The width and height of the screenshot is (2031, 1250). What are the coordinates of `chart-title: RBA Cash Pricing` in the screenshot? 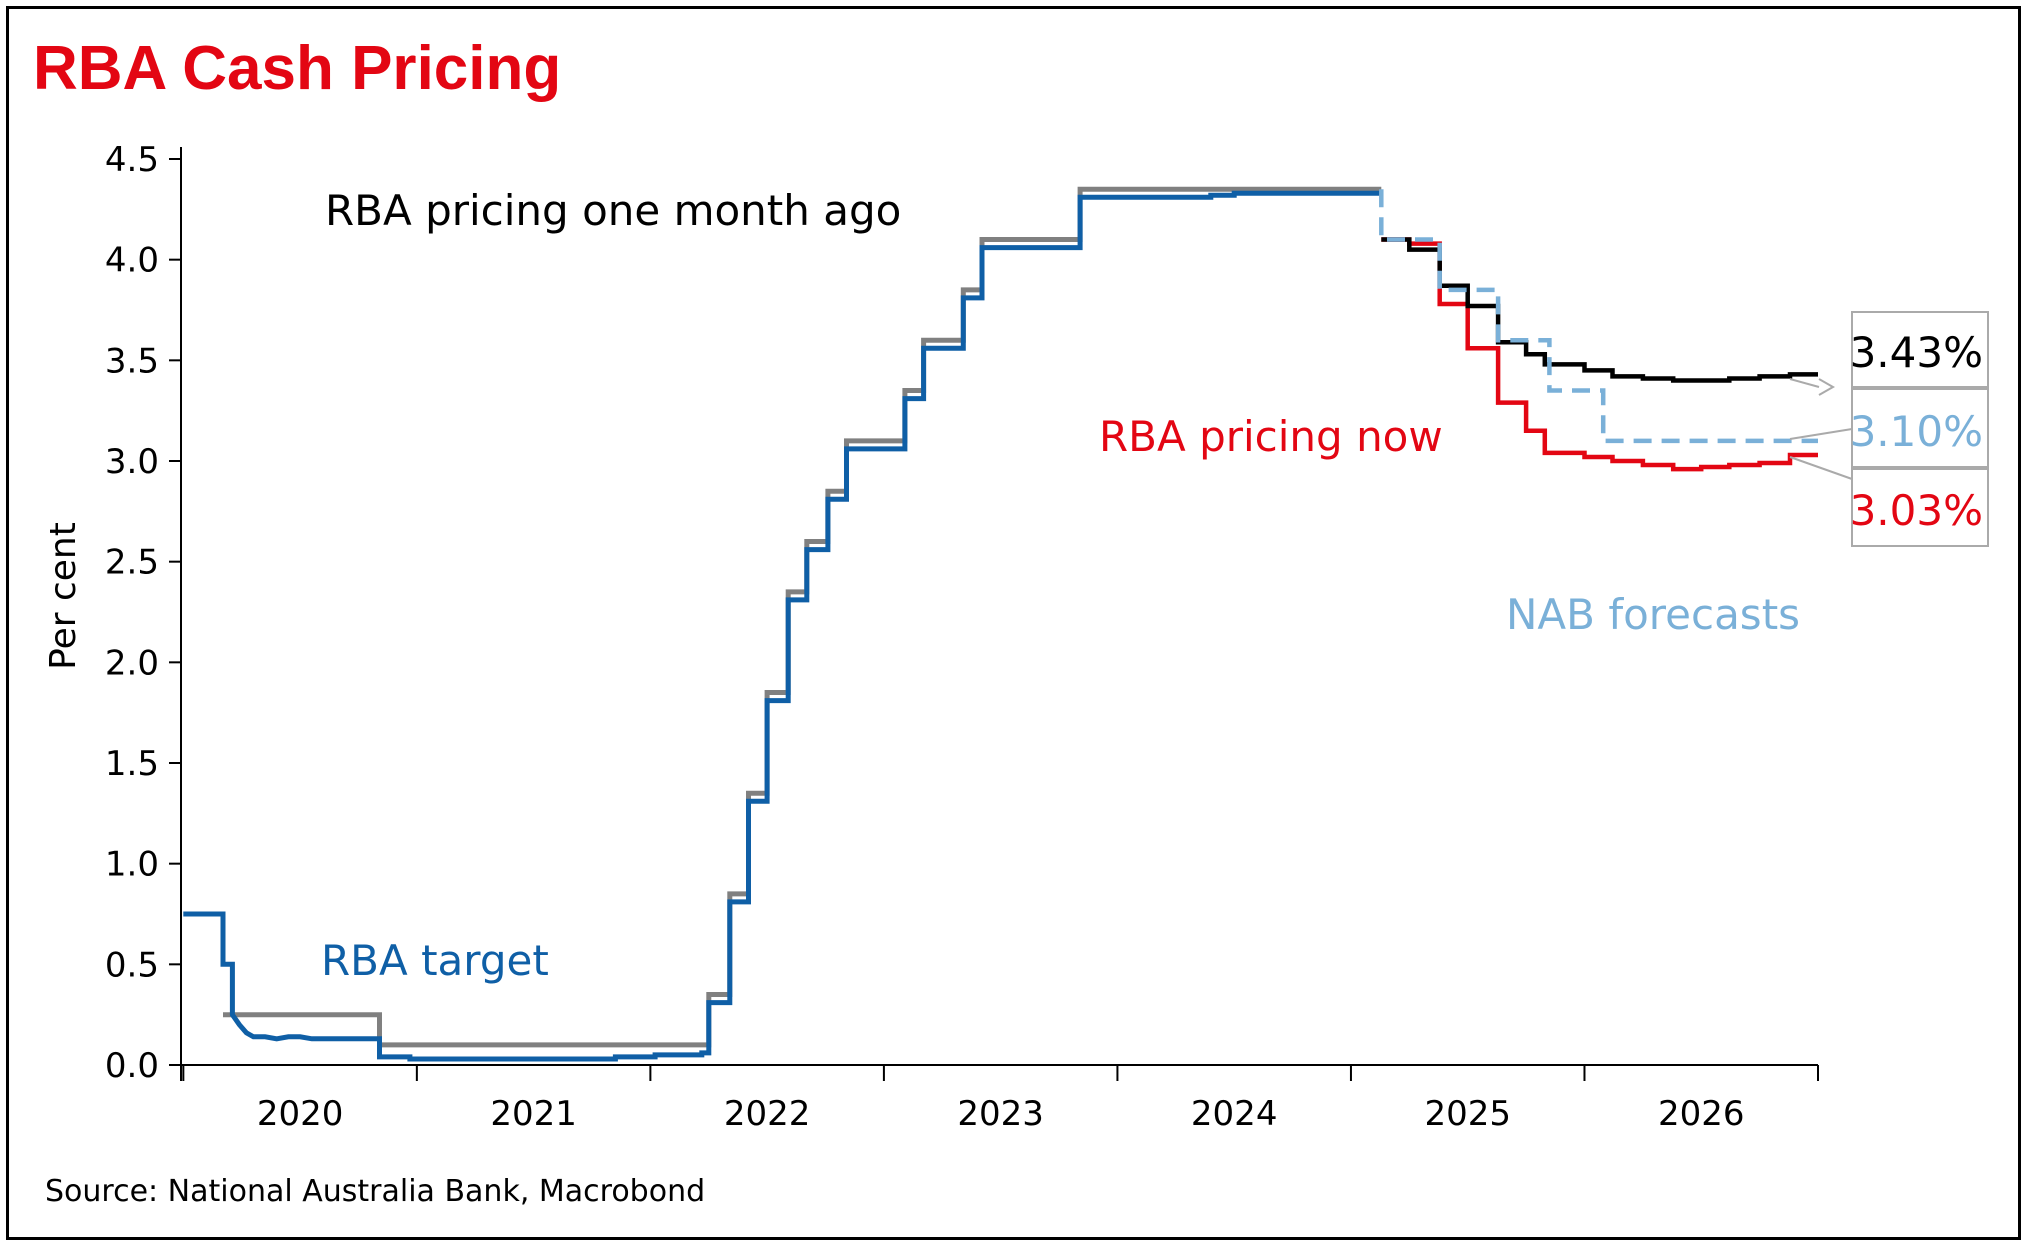 It's located at (297, 68).